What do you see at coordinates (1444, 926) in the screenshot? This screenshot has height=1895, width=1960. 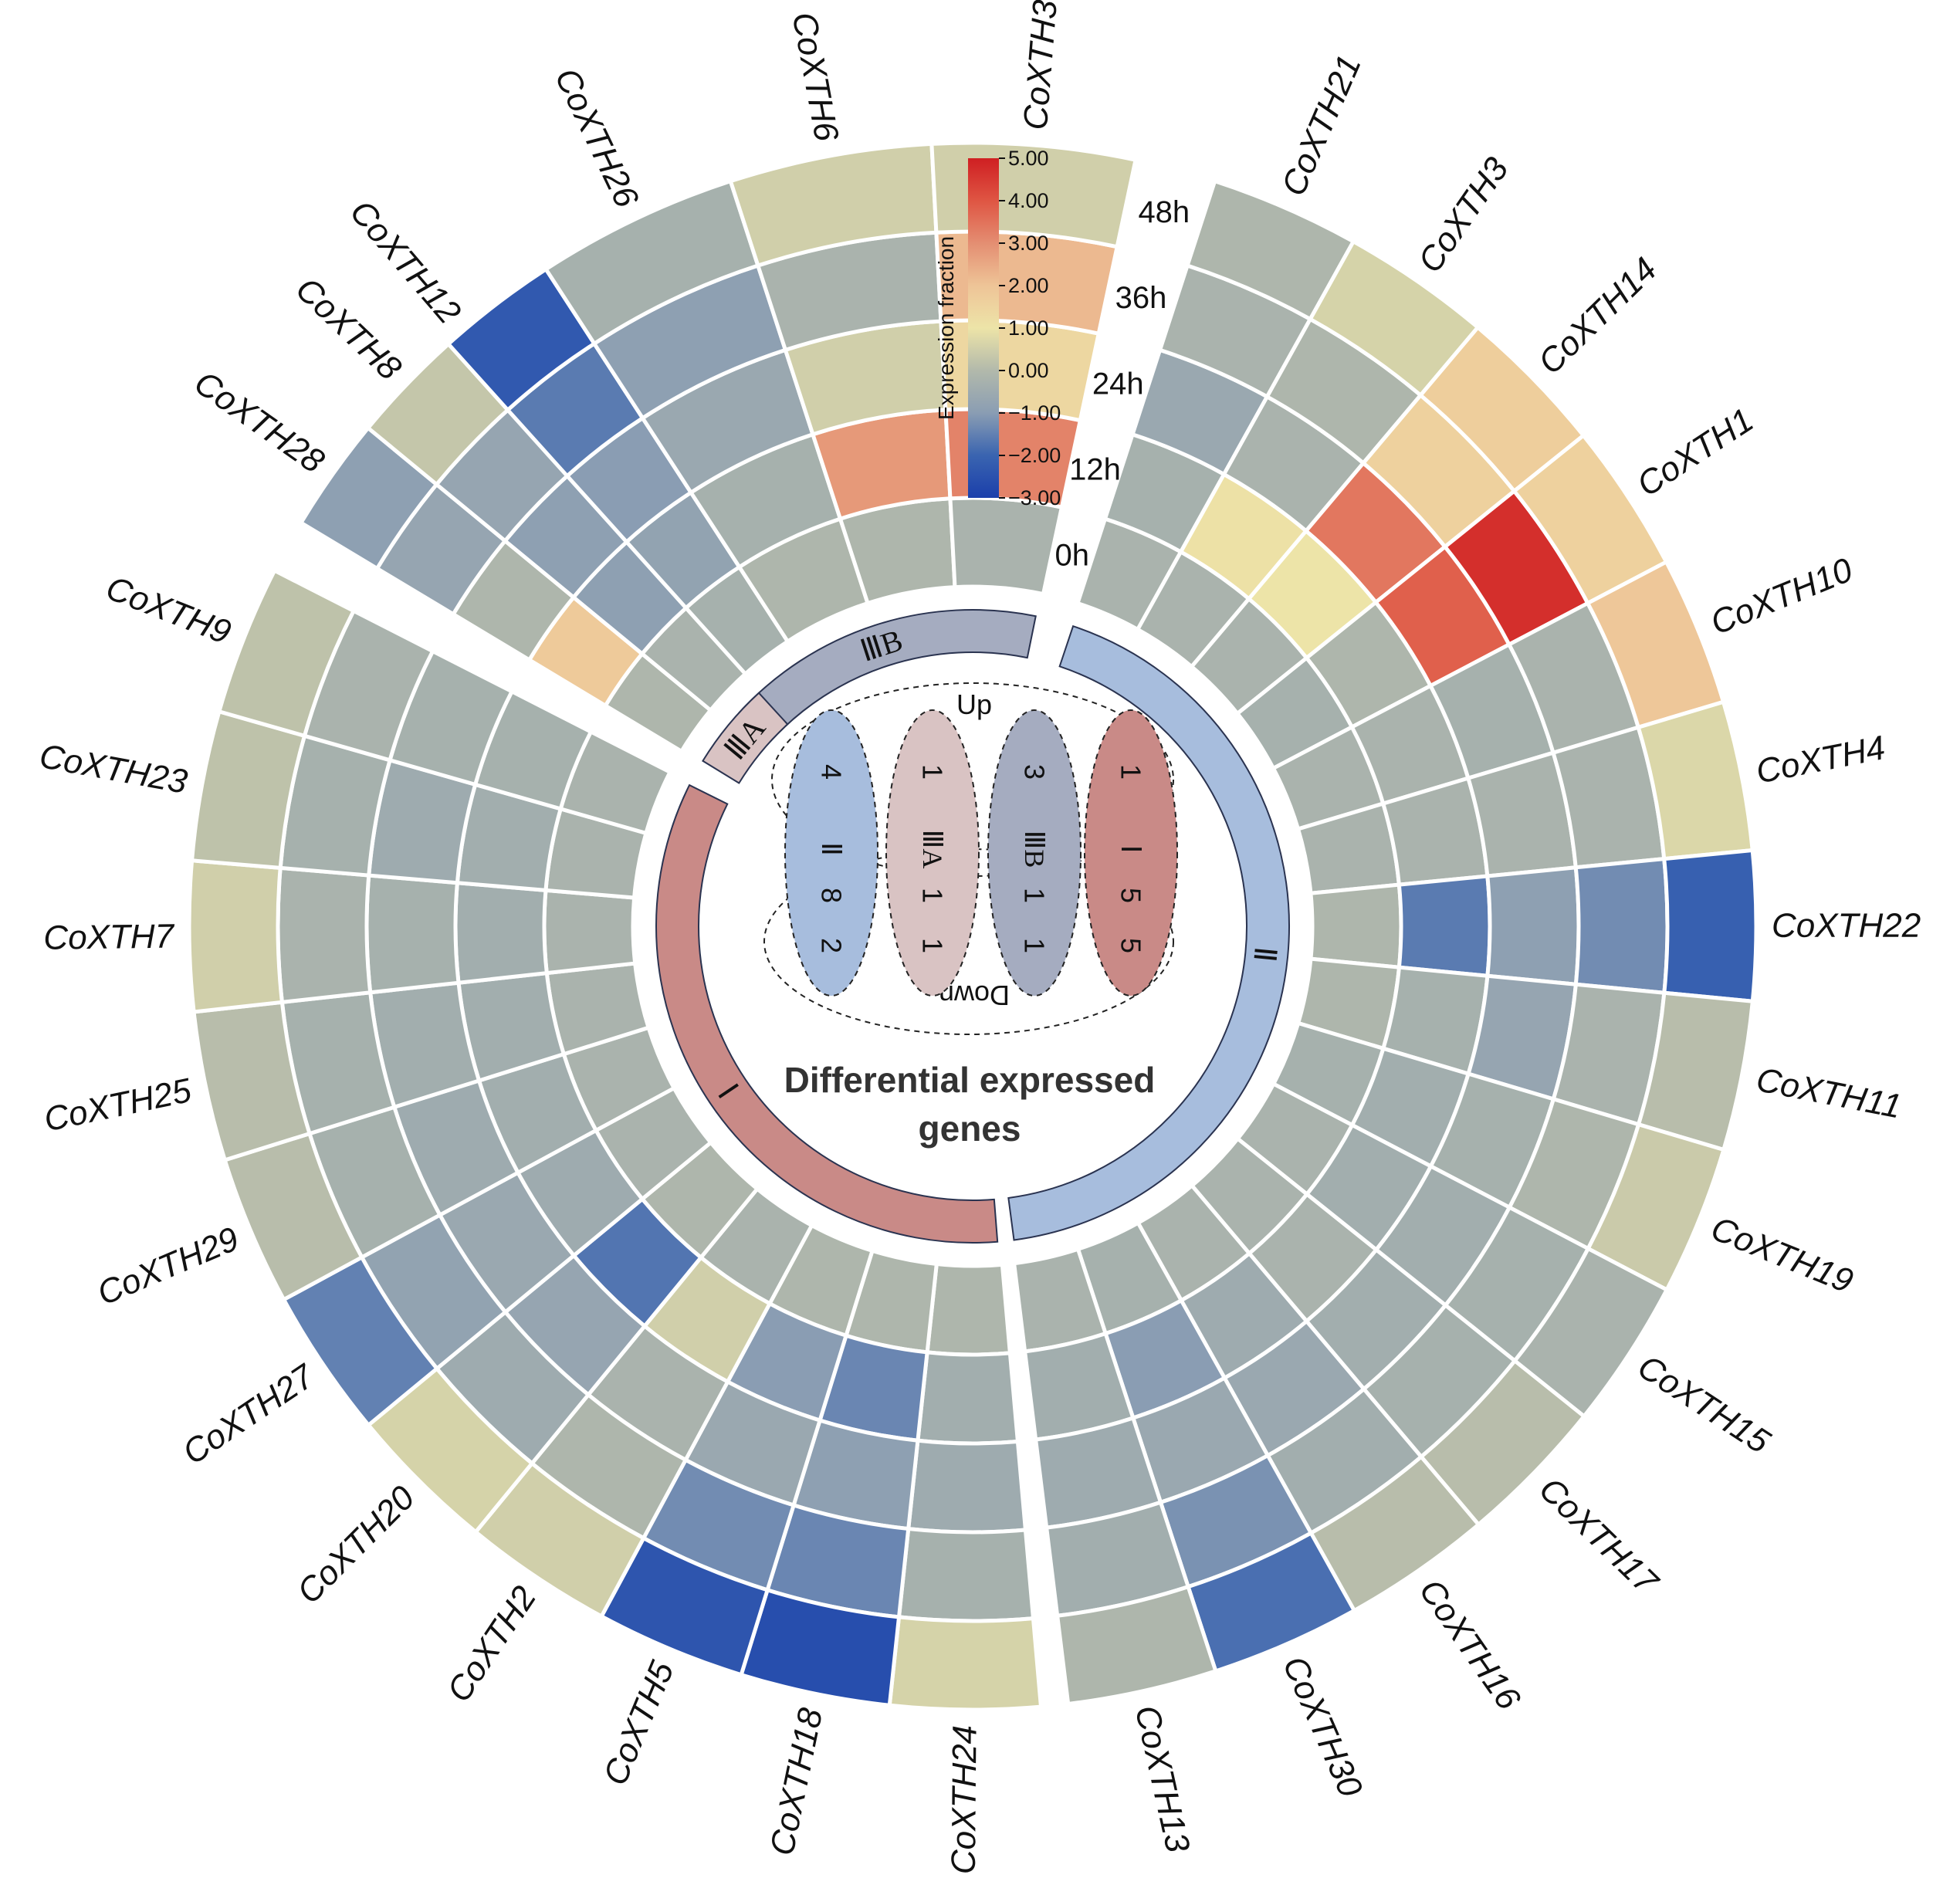 I see `cell-coxth22-12h` at bounding box center [1444, 926].